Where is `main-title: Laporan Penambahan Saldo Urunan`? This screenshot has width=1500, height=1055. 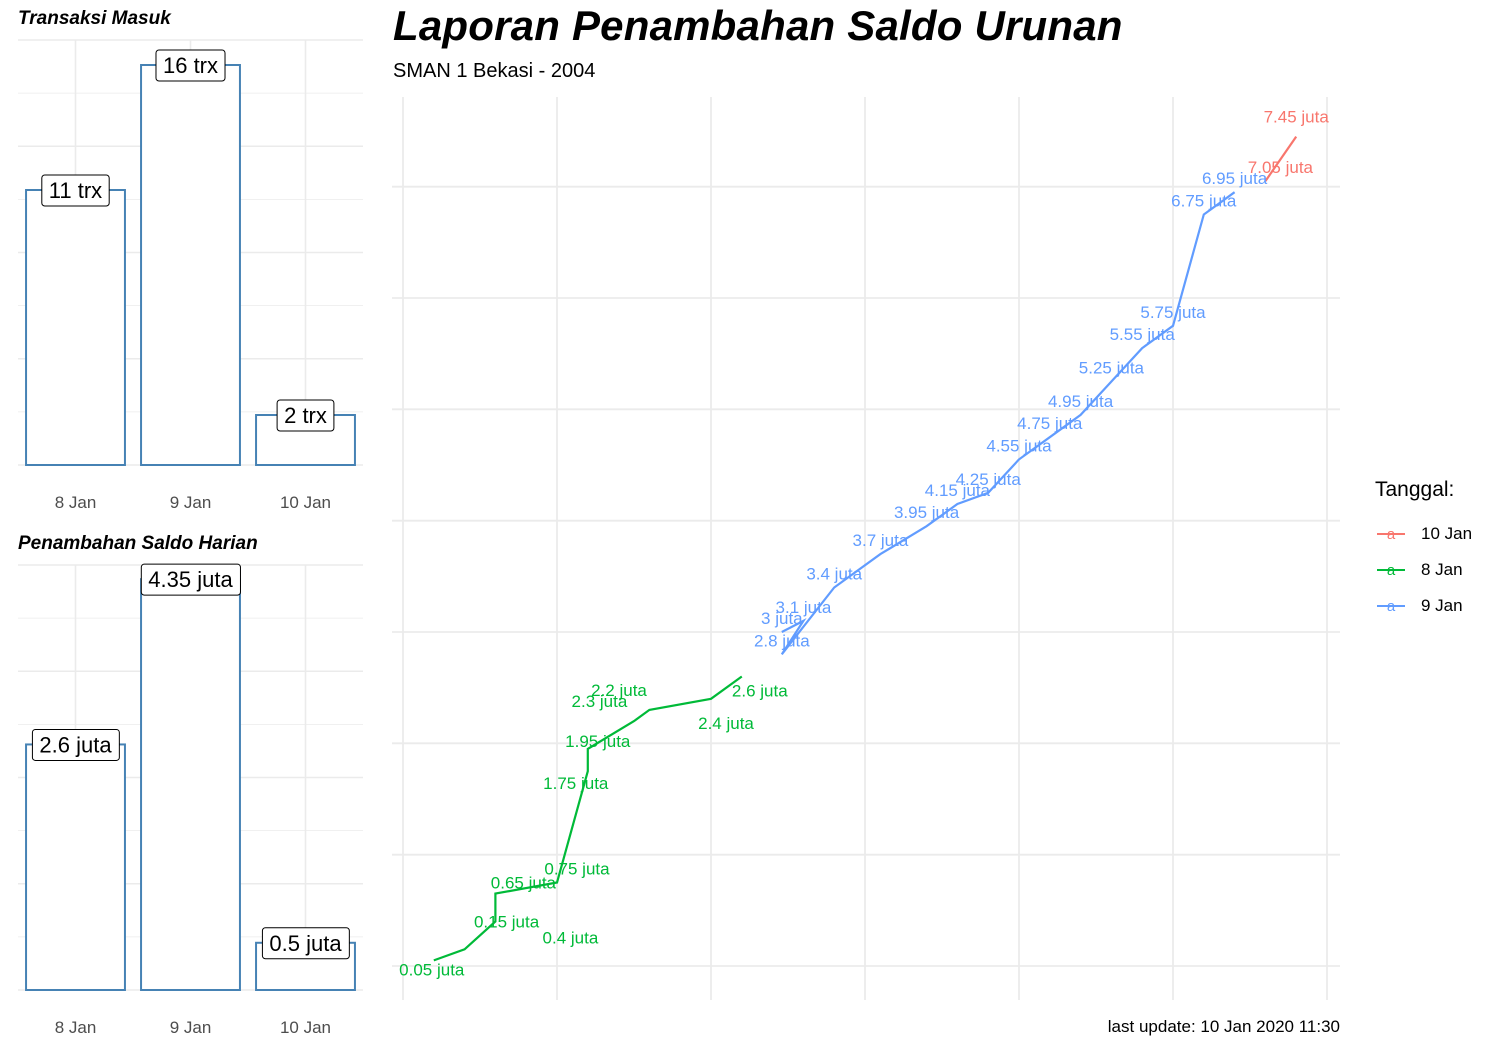 main-title: Laporan Penambahan Saldo Urunan is located at coordinates (758, 25).